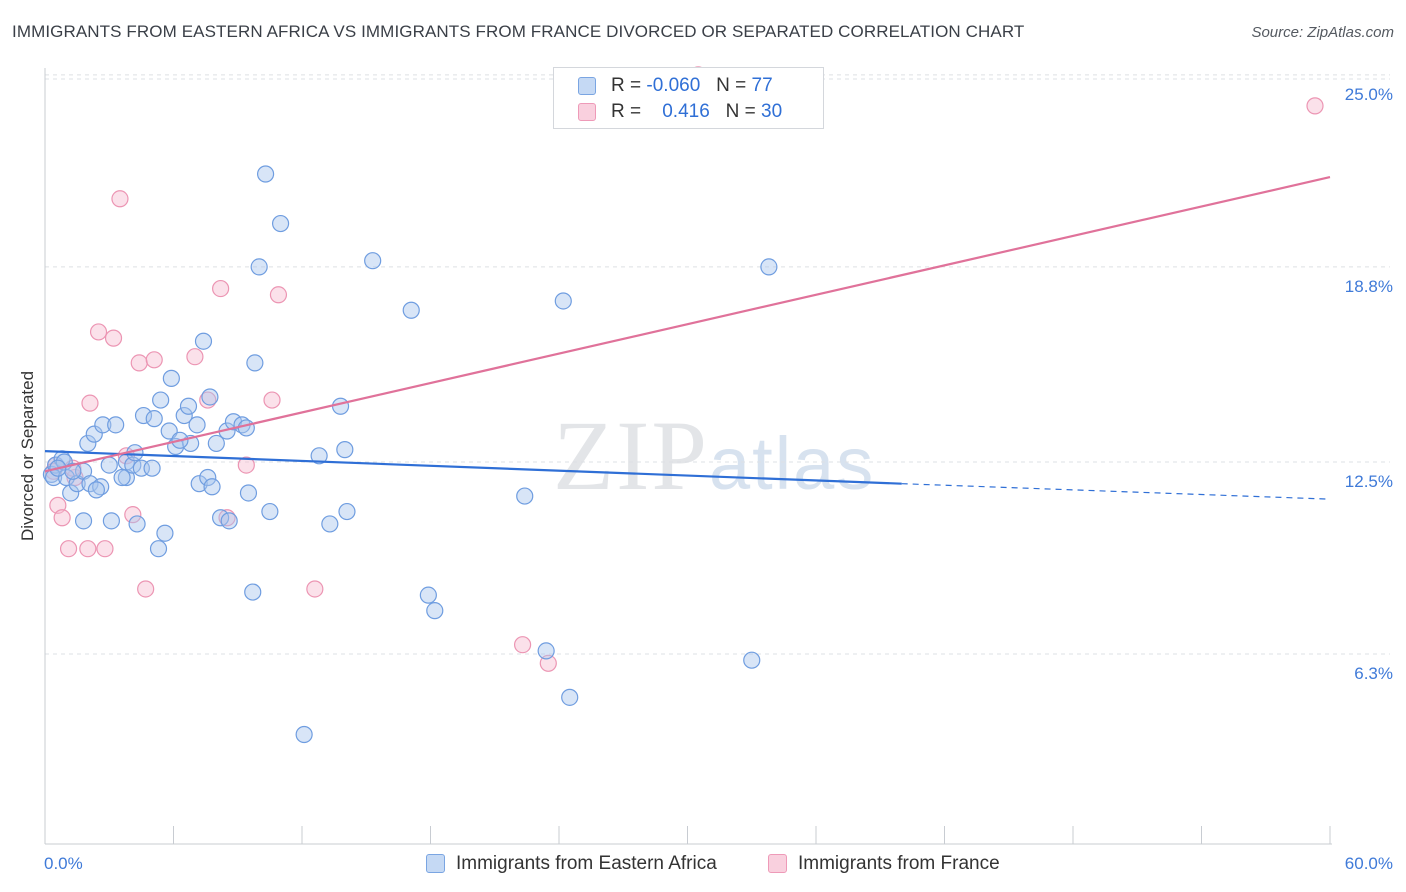 This screenshot has width=1406, height=892. I want to click on trend-line-eastern-africa-extension, so click(1116, 491).